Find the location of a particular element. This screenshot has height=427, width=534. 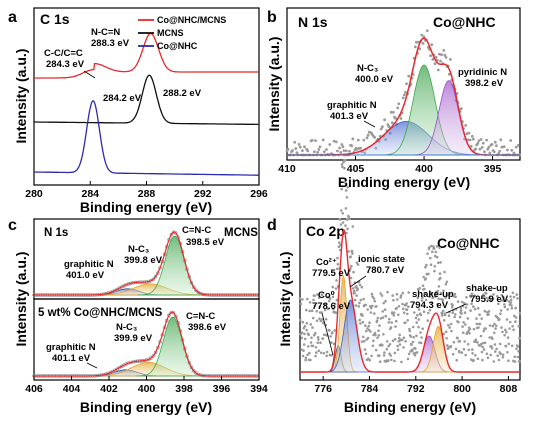

legend-label-co-nhc: Co@NHC is located at coordinates (177, 46).